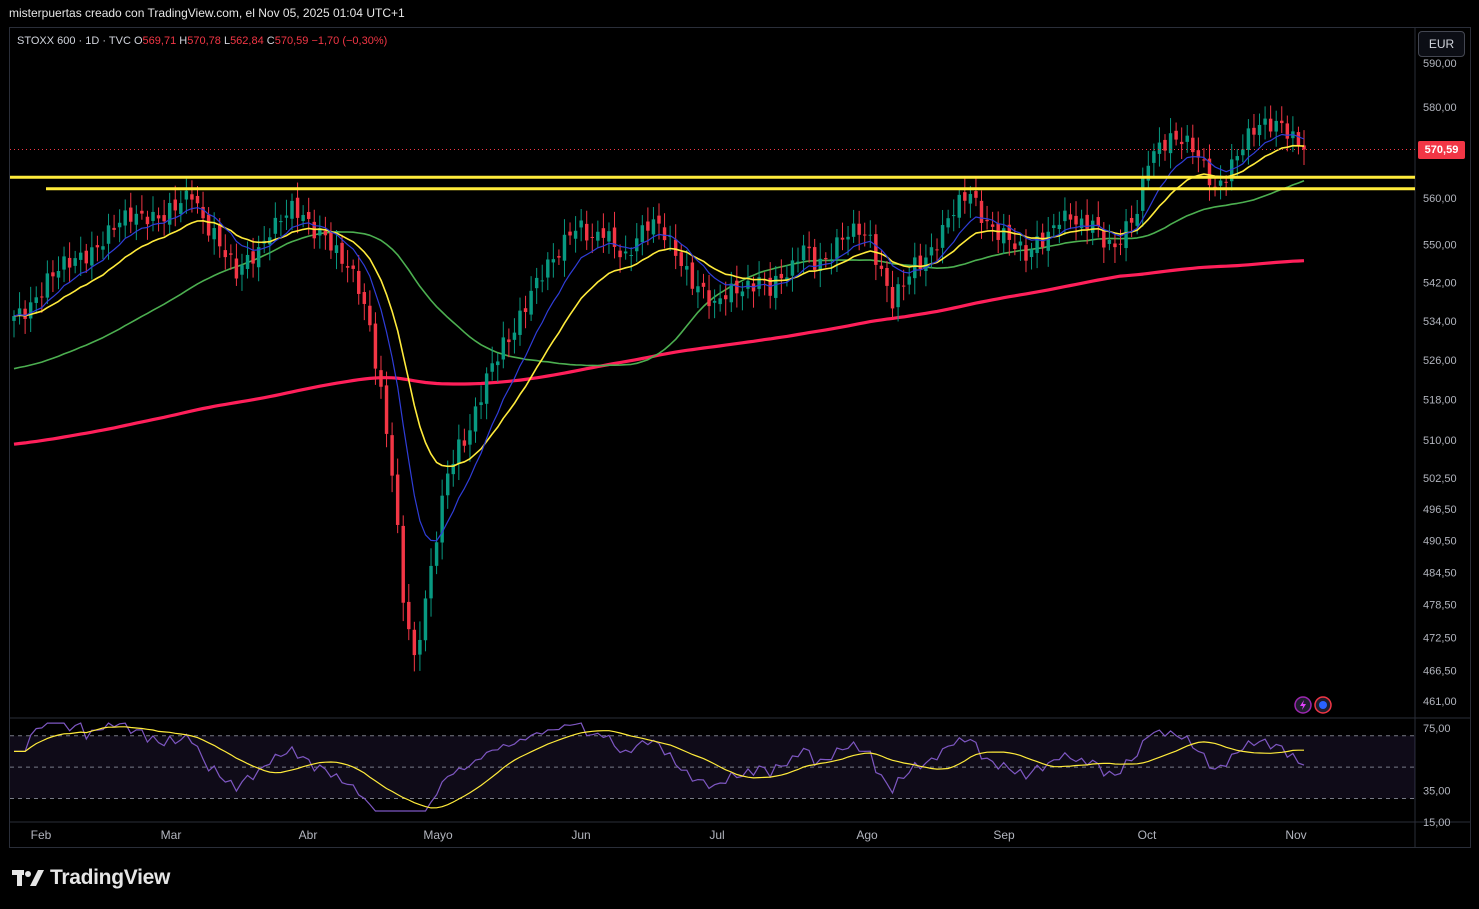 The width and height of the screenshot is (1479, 909). I want to click on price-tick-label: 510,00, so click(1440, 441).